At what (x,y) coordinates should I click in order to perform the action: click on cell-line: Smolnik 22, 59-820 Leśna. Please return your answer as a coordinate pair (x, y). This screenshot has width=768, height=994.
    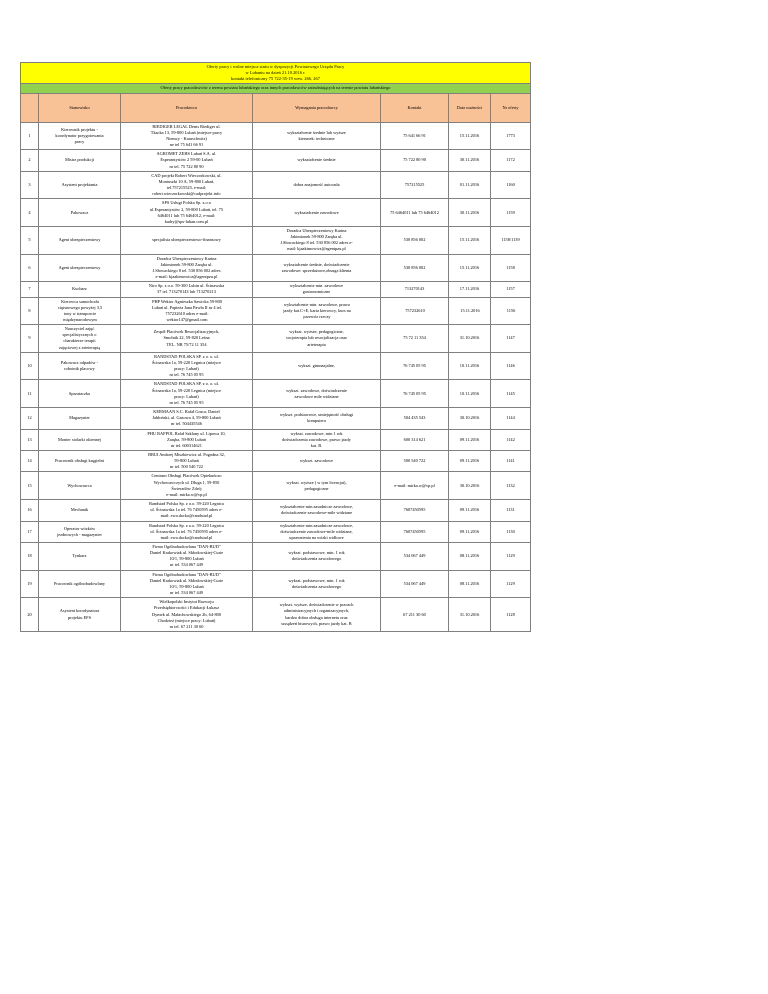
    Looking at the image, I should click on (186, 338).